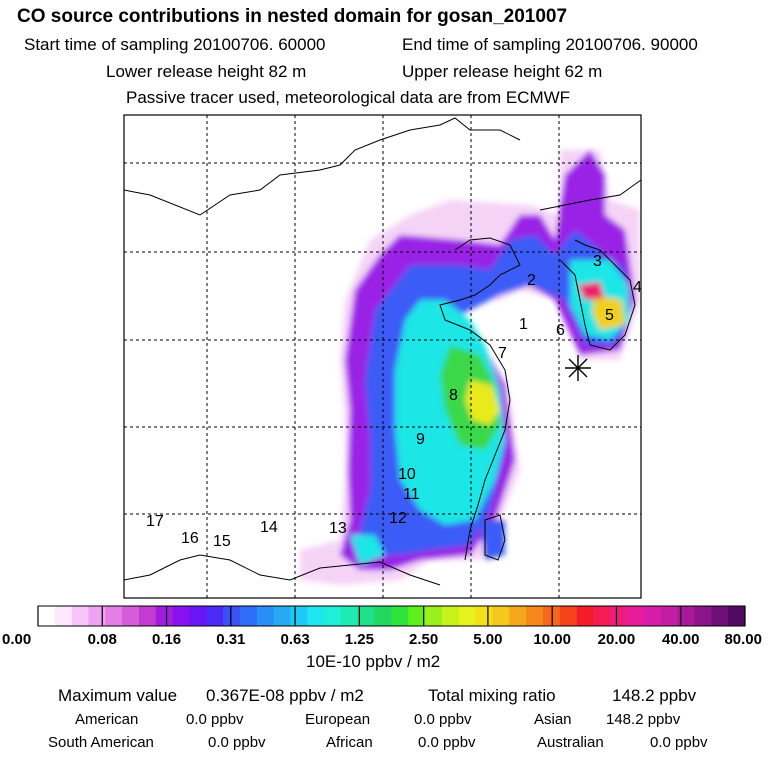 The height and width of the screenshot is (768, 768). I want to click on region-label-7: 7, so click(502, 353).